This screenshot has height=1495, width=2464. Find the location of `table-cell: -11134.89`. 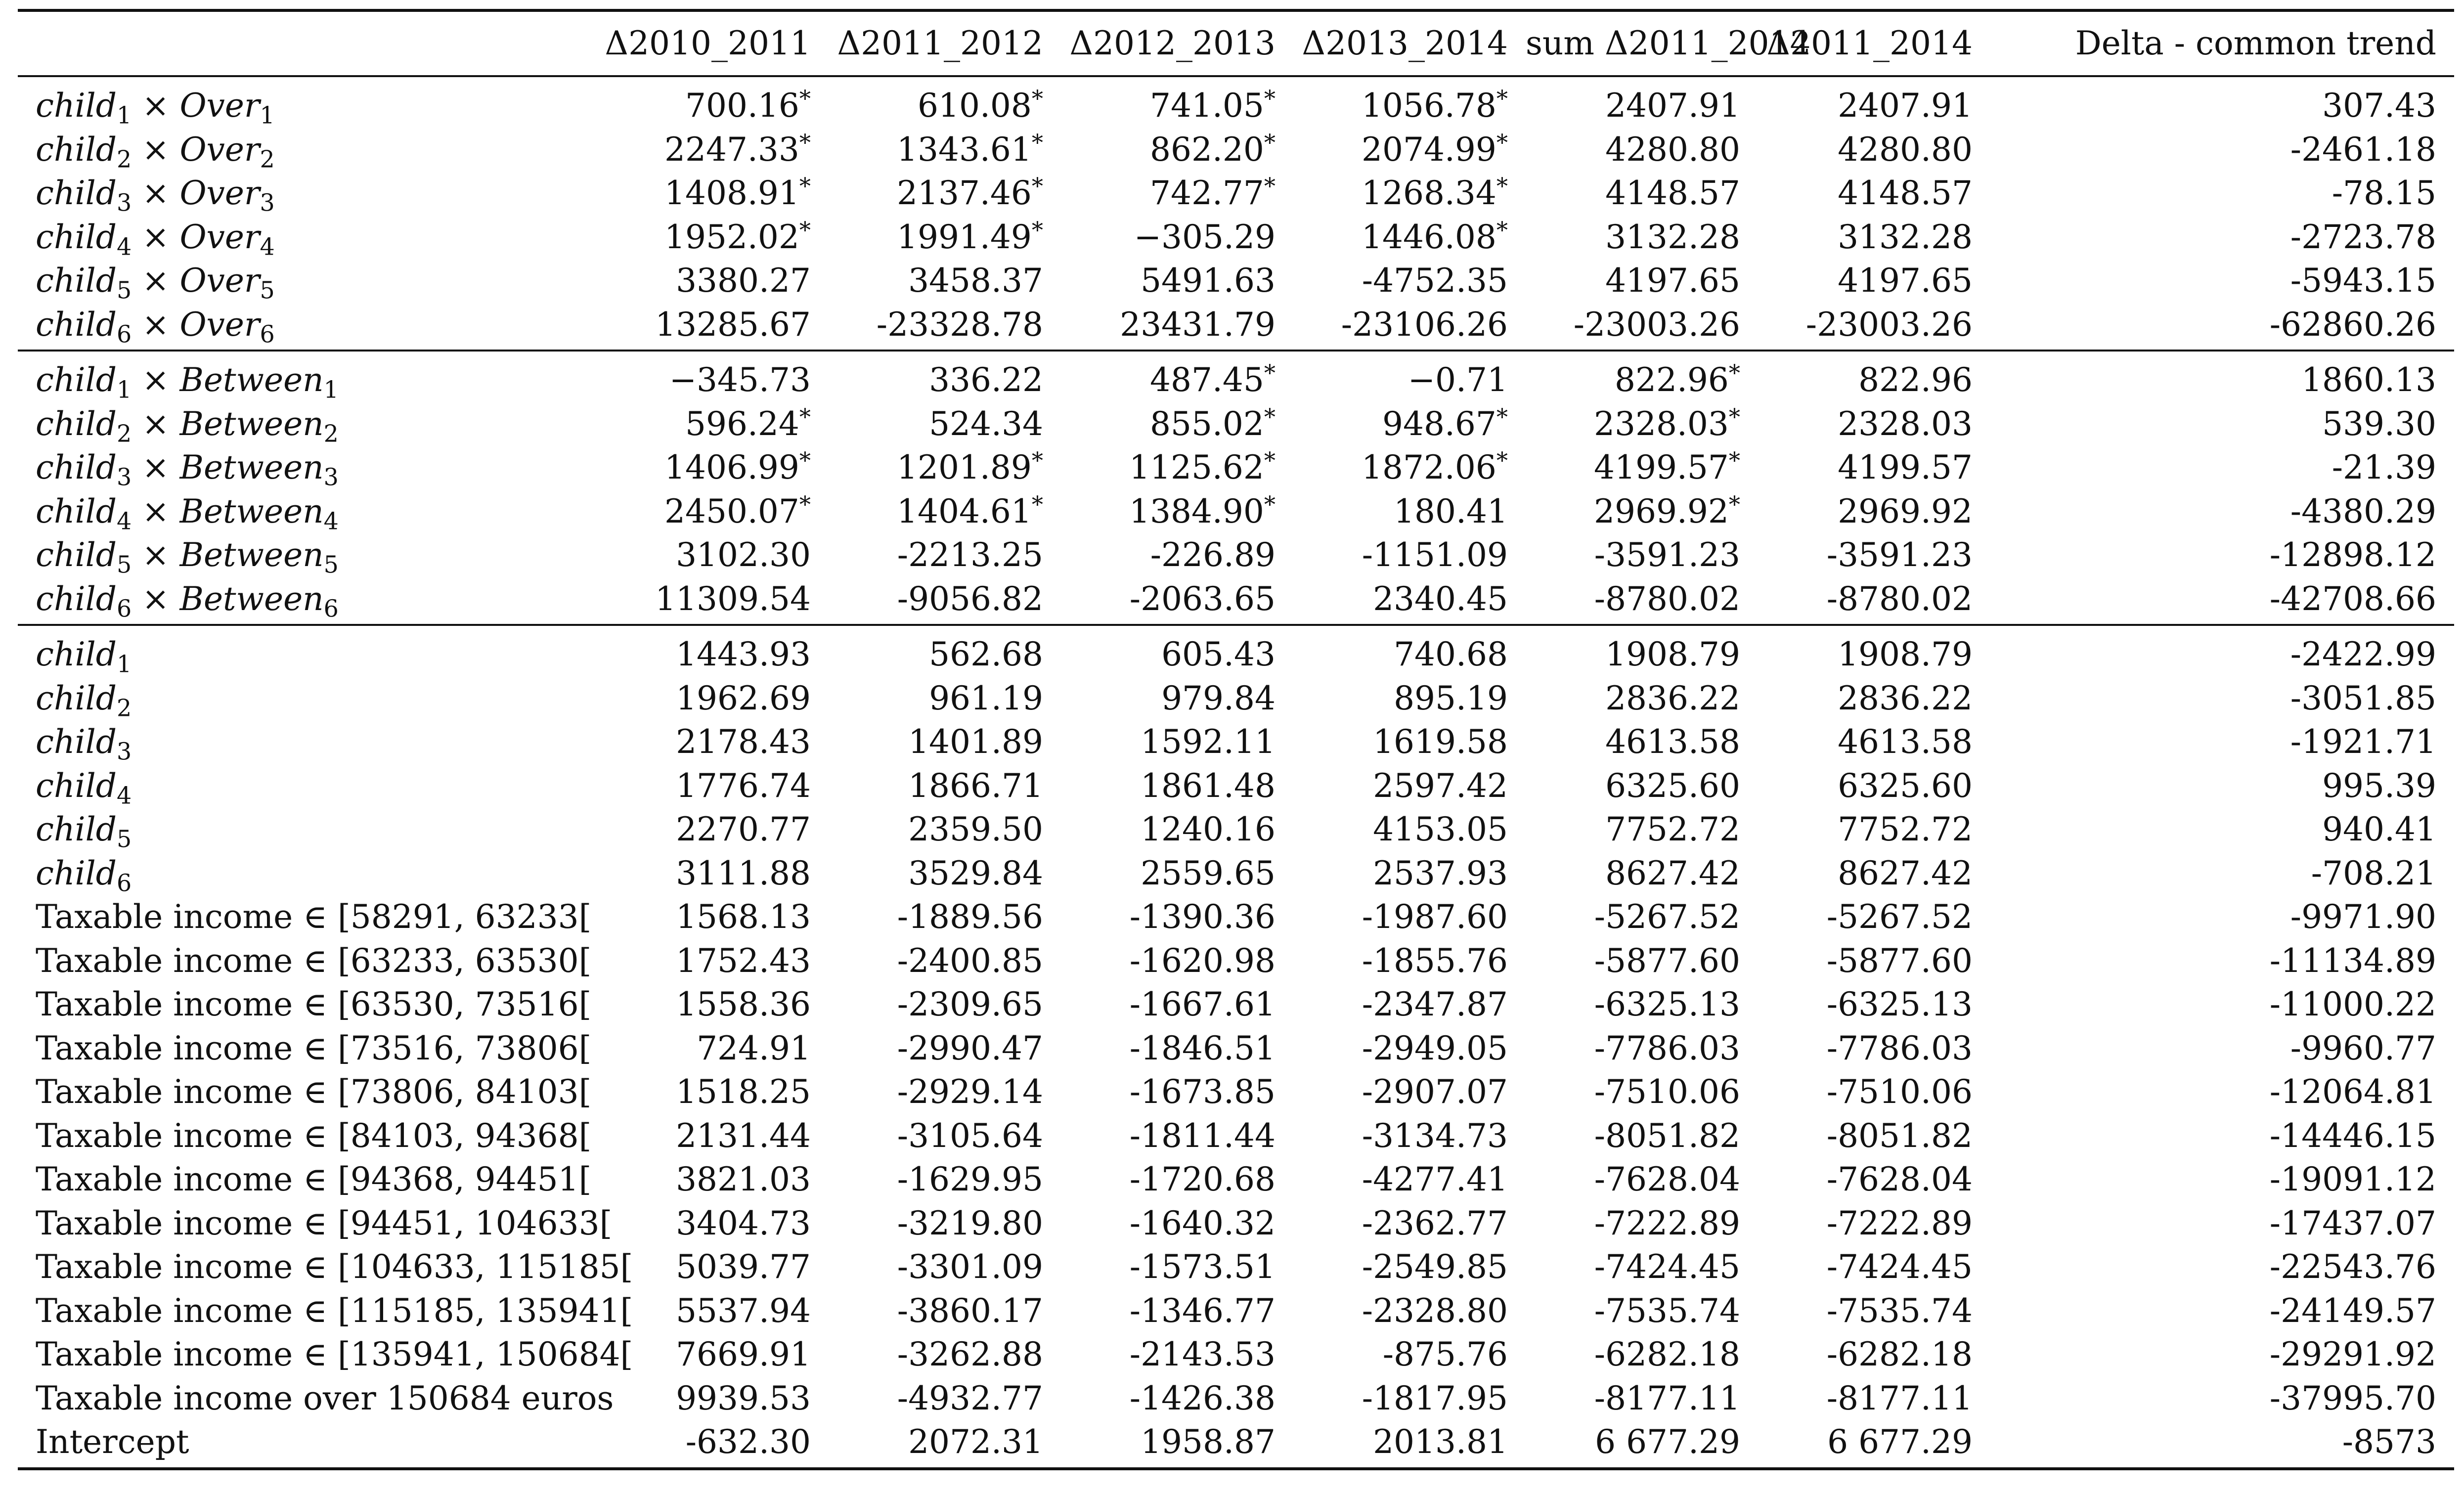

table-cell: -11134.89 is located at coordinates (2222, 961).